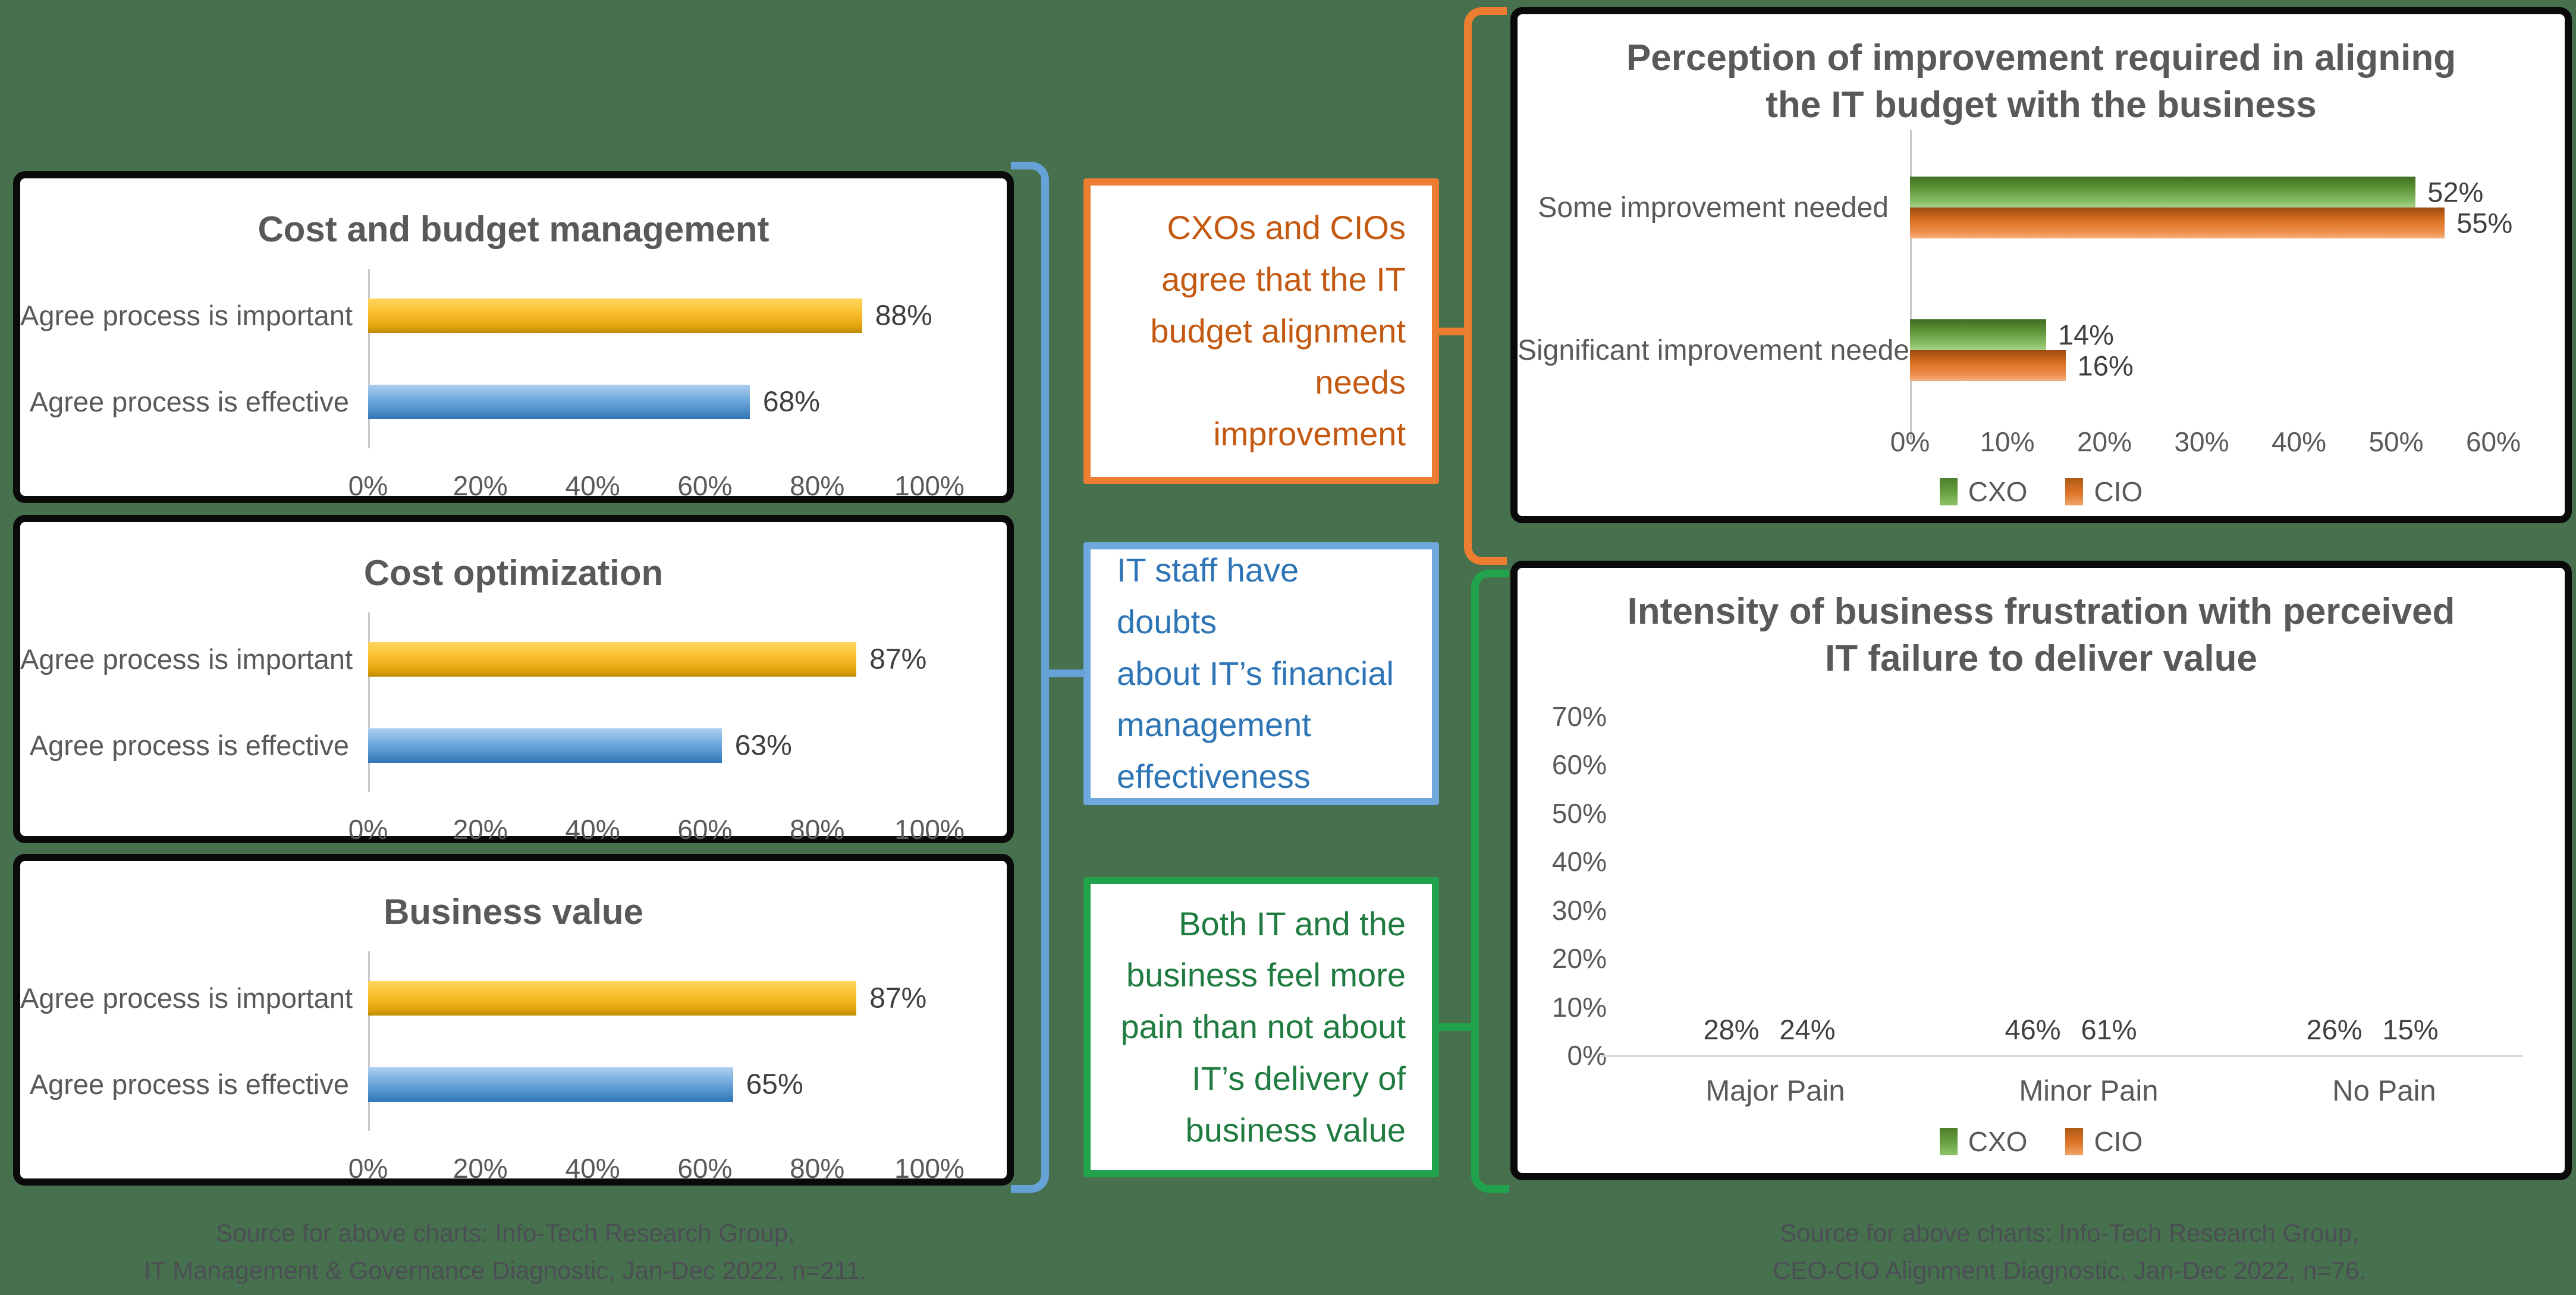 The image size is (2576, 1295). Describe the element at coordinates (2085, 335) in the screenshot. I see `value-label: 14%` at that location.